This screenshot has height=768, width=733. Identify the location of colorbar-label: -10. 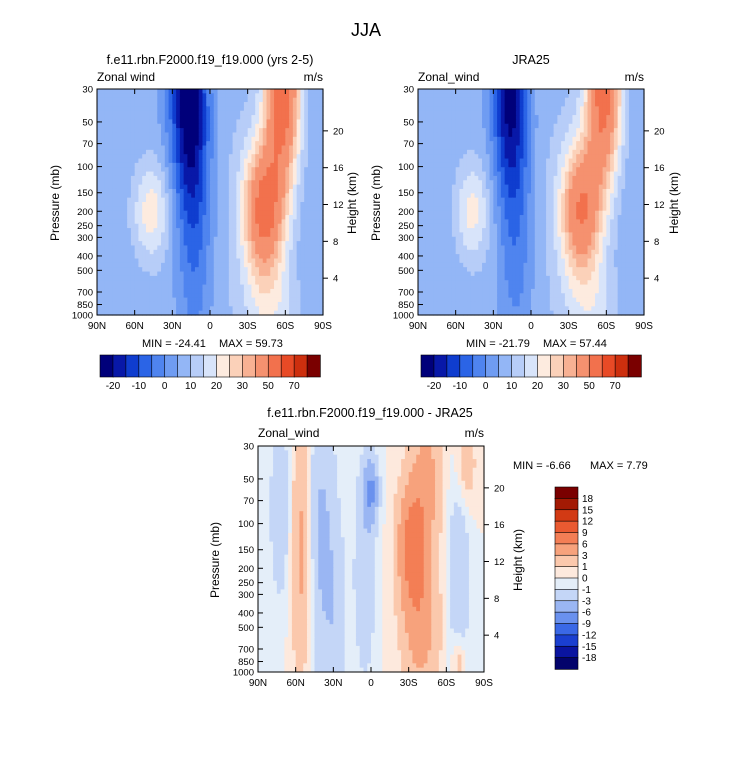
(139, 386).